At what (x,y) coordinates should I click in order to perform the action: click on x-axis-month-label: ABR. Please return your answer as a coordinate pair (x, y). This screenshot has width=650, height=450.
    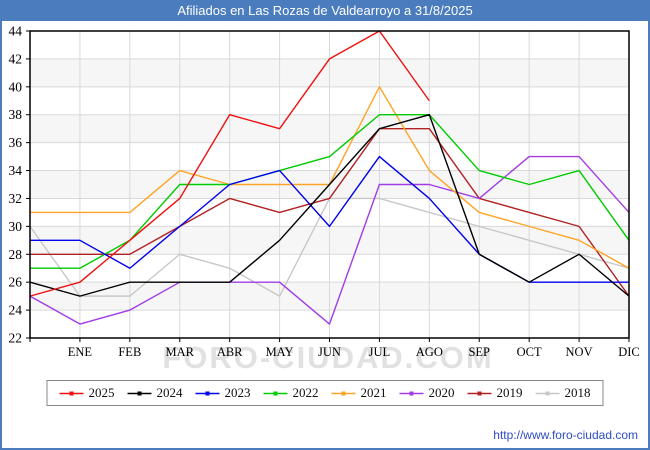
    Looking at the image, I should click on (230, 352).